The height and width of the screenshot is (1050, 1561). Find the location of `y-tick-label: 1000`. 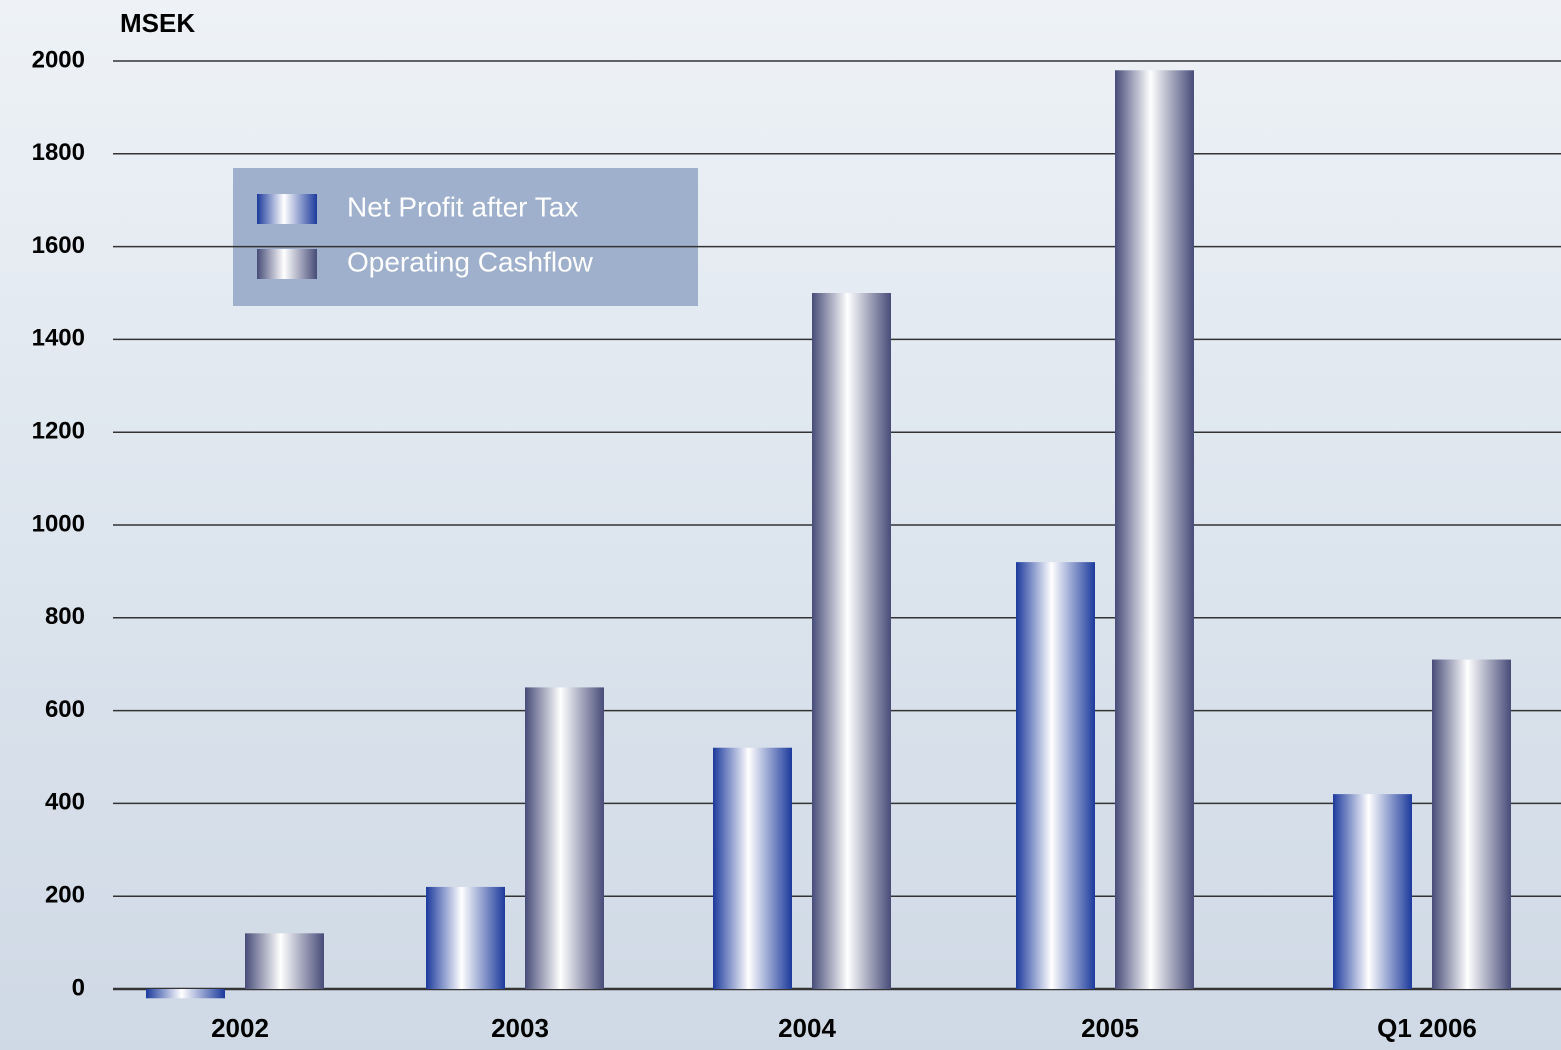

y-tick-label: 1000 is located at coordinates (58, 523).